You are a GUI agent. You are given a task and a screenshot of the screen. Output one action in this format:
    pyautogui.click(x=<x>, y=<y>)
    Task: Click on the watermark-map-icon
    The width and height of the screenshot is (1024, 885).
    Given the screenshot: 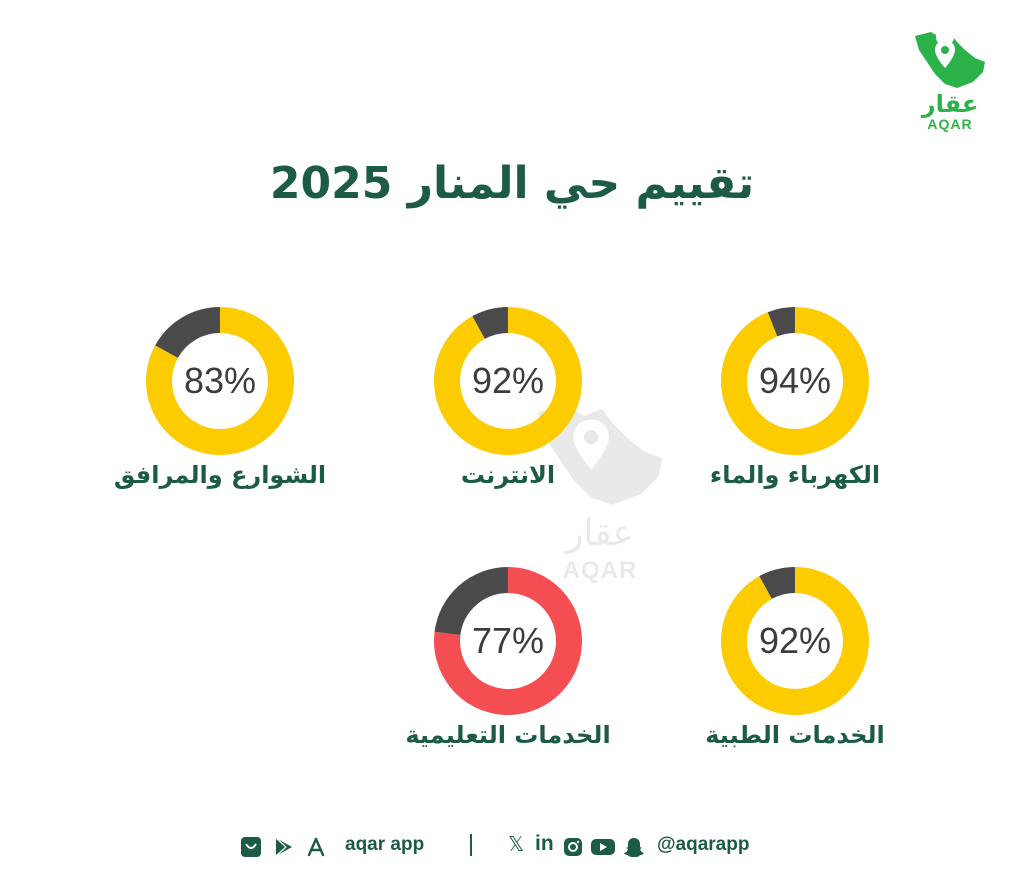 What is the action you would take?
    pyautogui.click(x=600, y=455)
    